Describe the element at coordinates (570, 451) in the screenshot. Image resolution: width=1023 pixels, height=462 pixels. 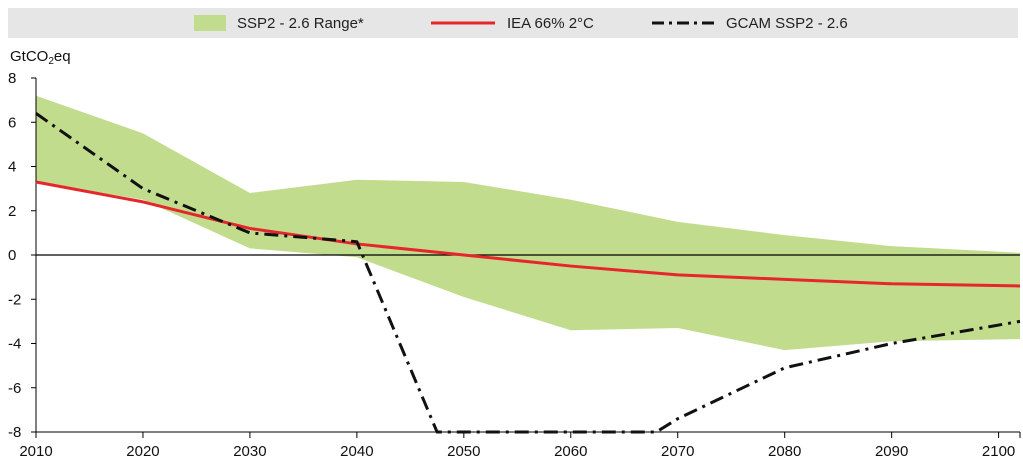
I see `x-tick-label: 2060` at that location.